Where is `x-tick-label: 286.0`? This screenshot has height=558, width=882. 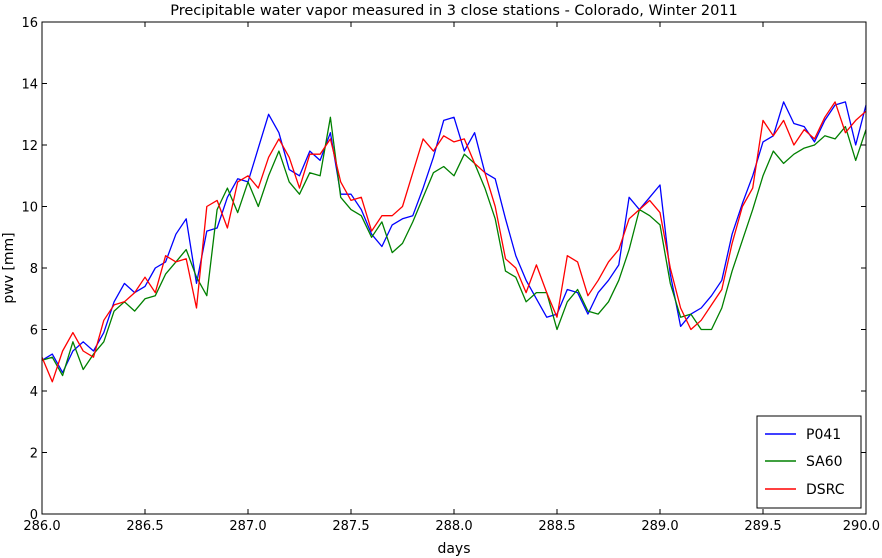 x-tick-label: 286.0 is located at coordinates (41, 526).